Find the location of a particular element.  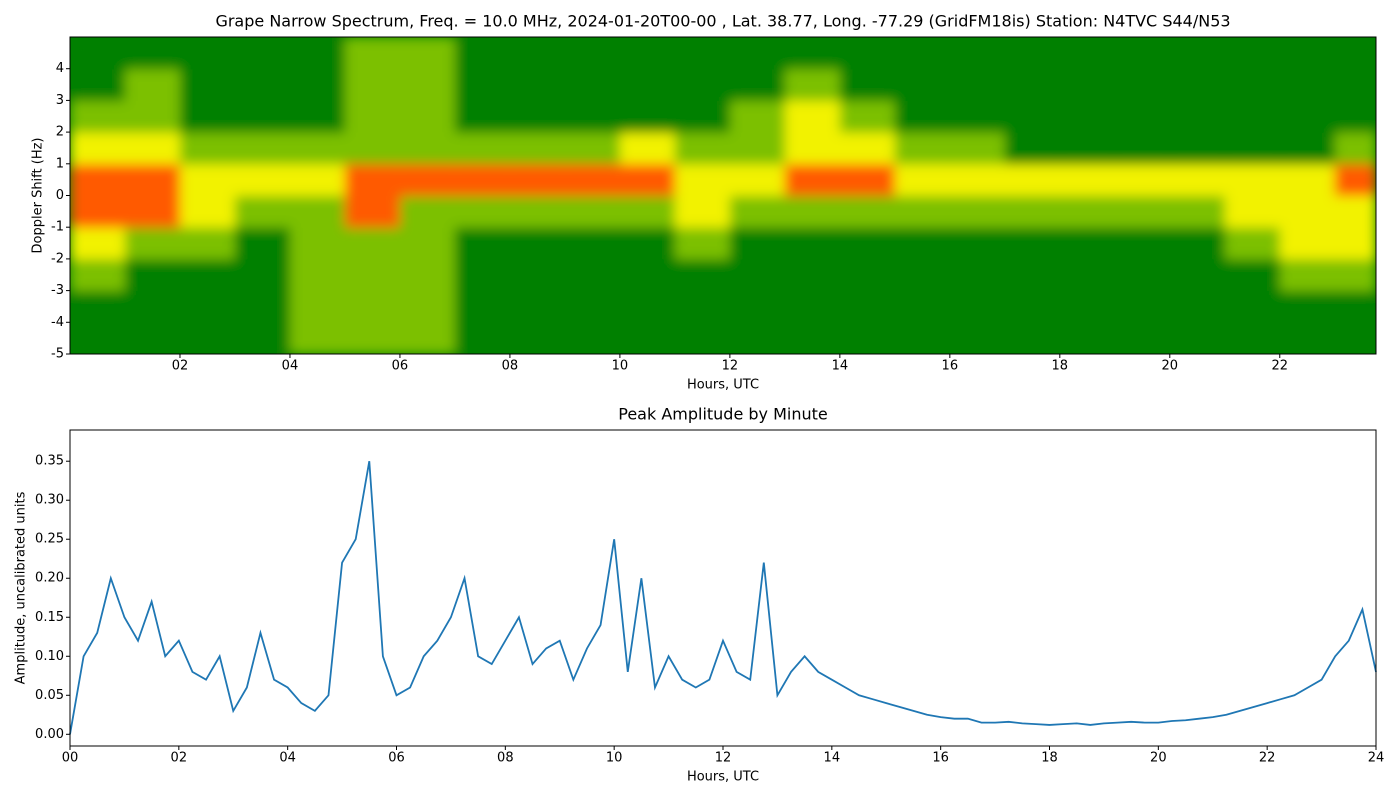

y-tick-label: 3 is located at coordinates (60, 100).